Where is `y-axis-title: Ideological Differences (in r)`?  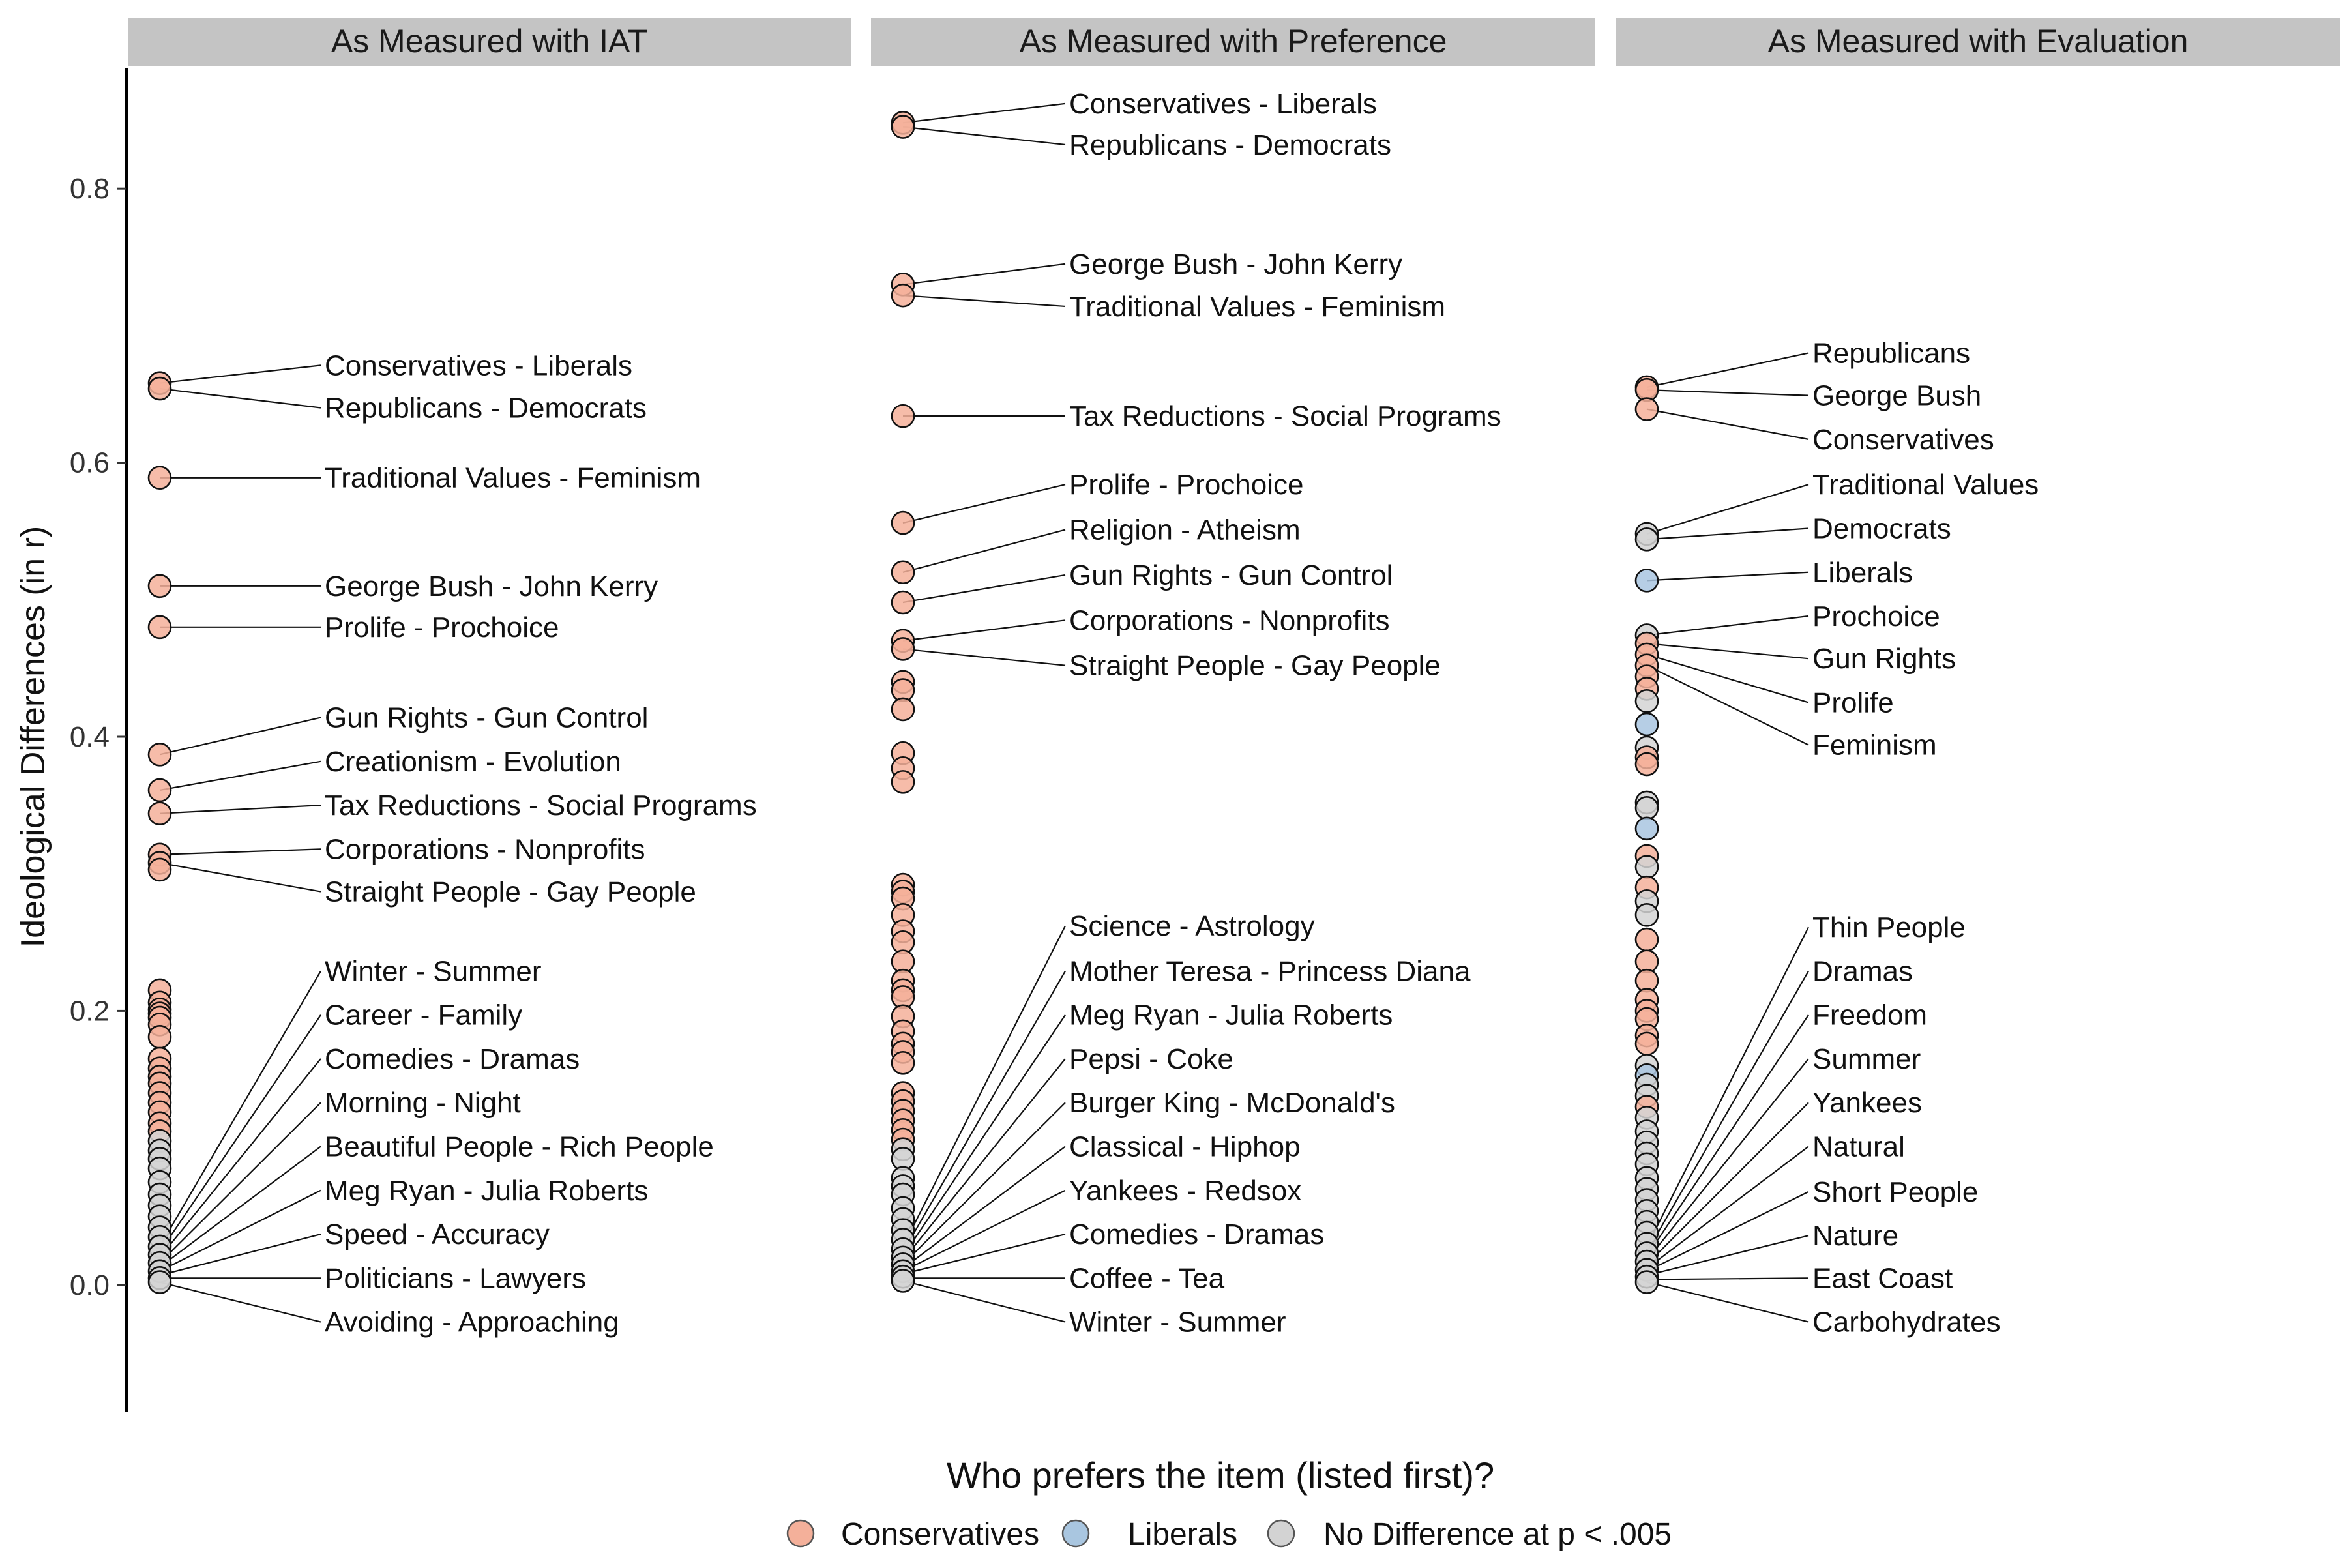
y-axis-title: Ideological Differences (in r) is located at coordinates (33, 737).